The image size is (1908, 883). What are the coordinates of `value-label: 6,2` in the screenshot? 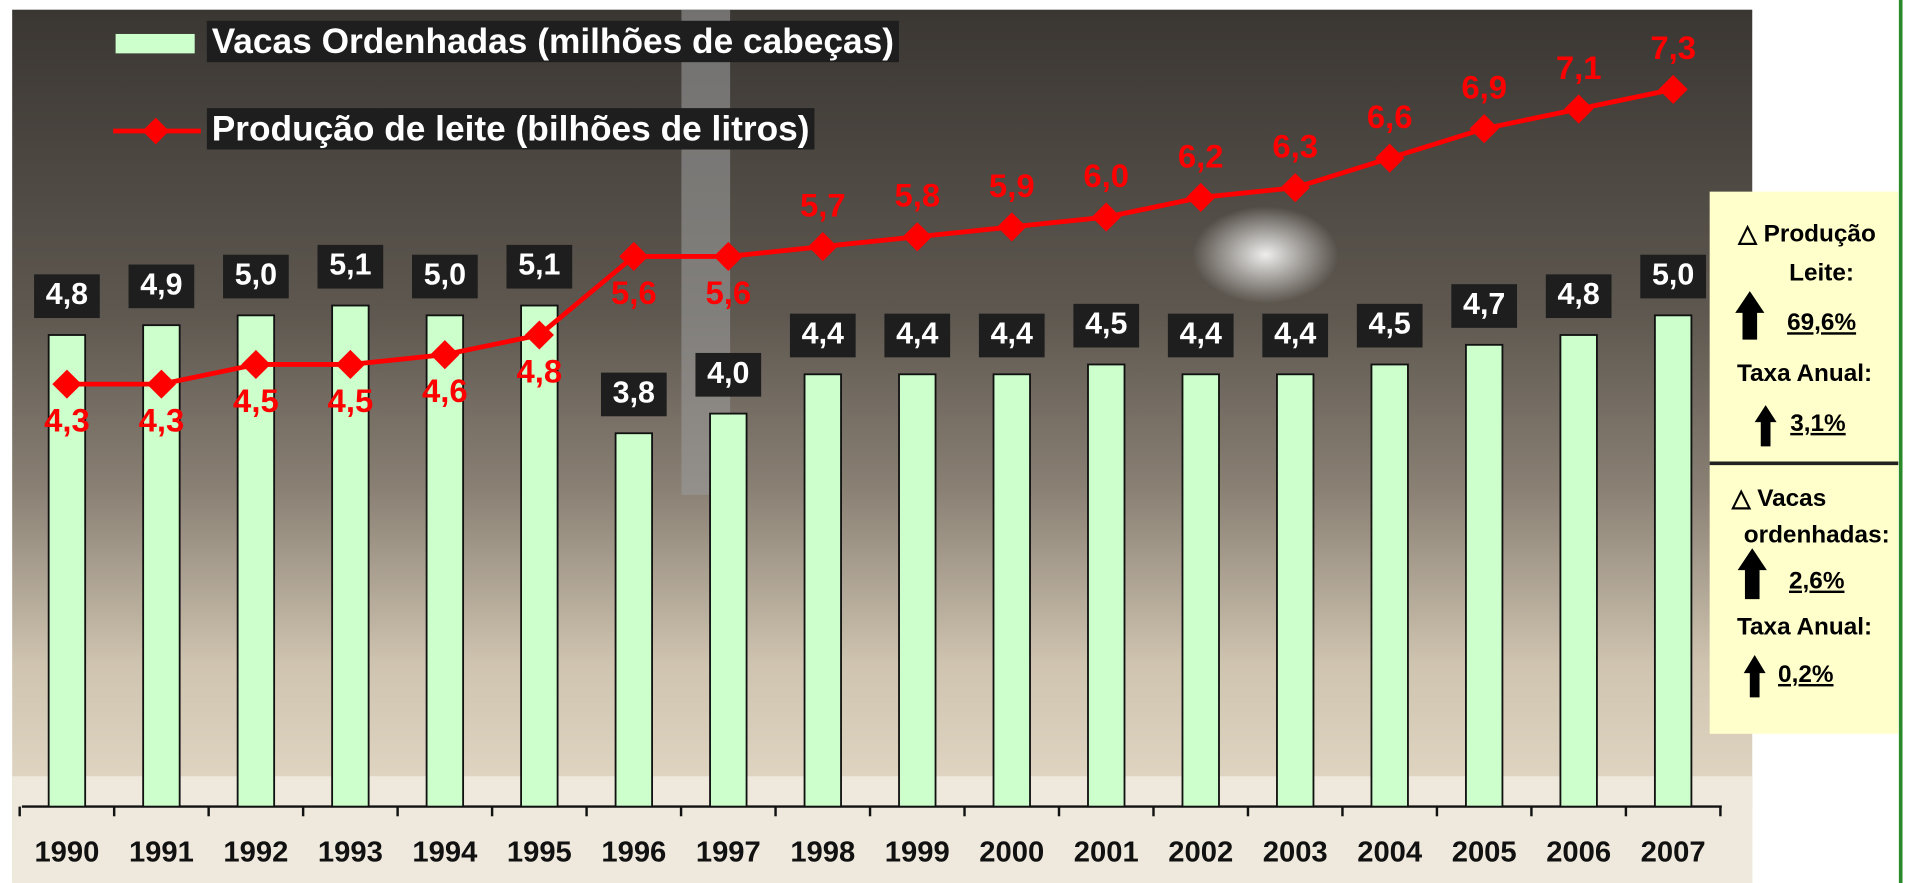 It's located at (1201, 155).